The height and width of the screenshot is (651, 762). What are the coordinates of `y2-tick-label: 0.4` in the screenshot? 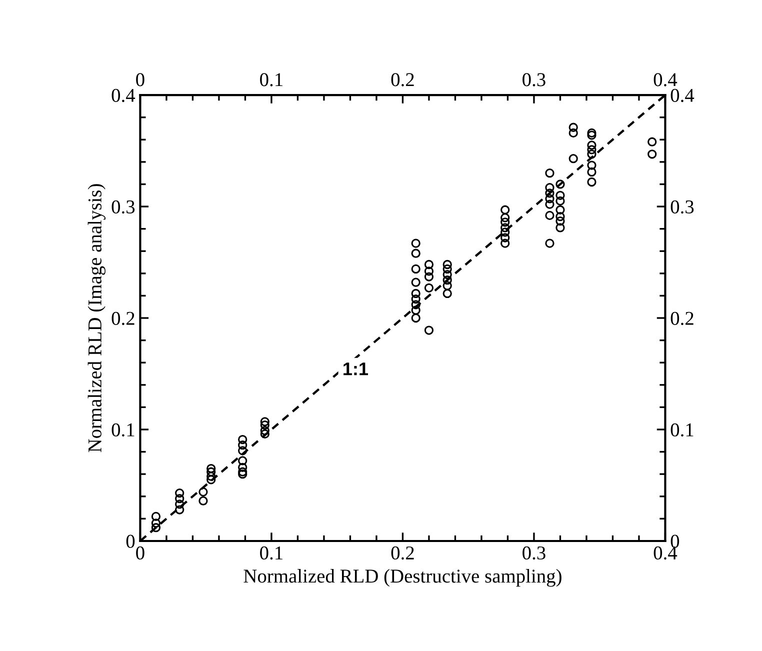 It's located at (682, 95).